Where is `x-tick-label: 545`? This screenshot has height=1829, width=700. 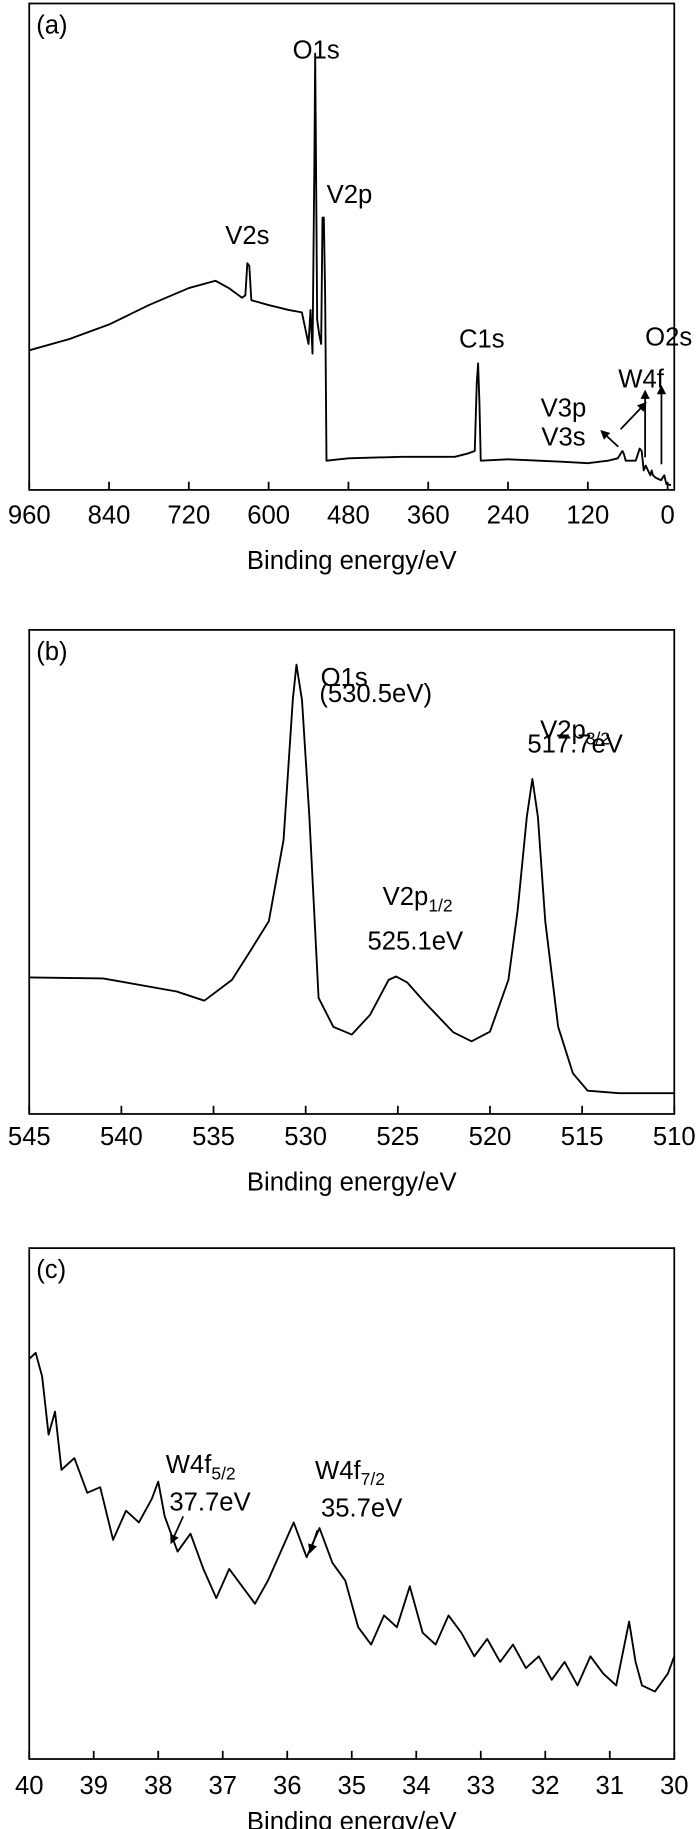
x-tick-label: 545 is located at coordinates (29, 1137).